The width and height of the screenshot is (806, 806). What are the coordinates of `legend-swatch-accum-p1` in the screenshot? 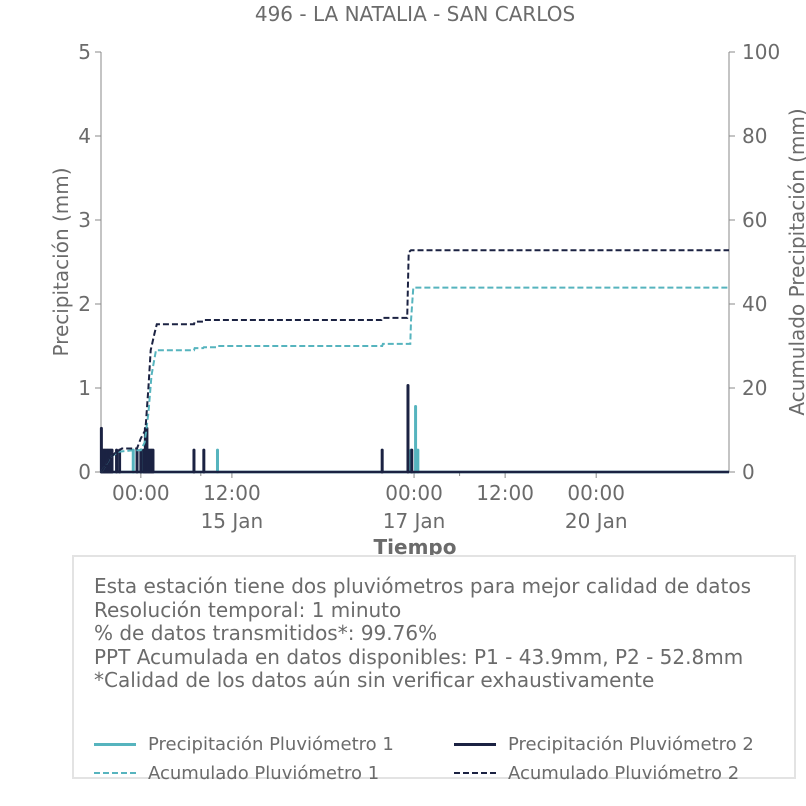 It's located at (115, 773).